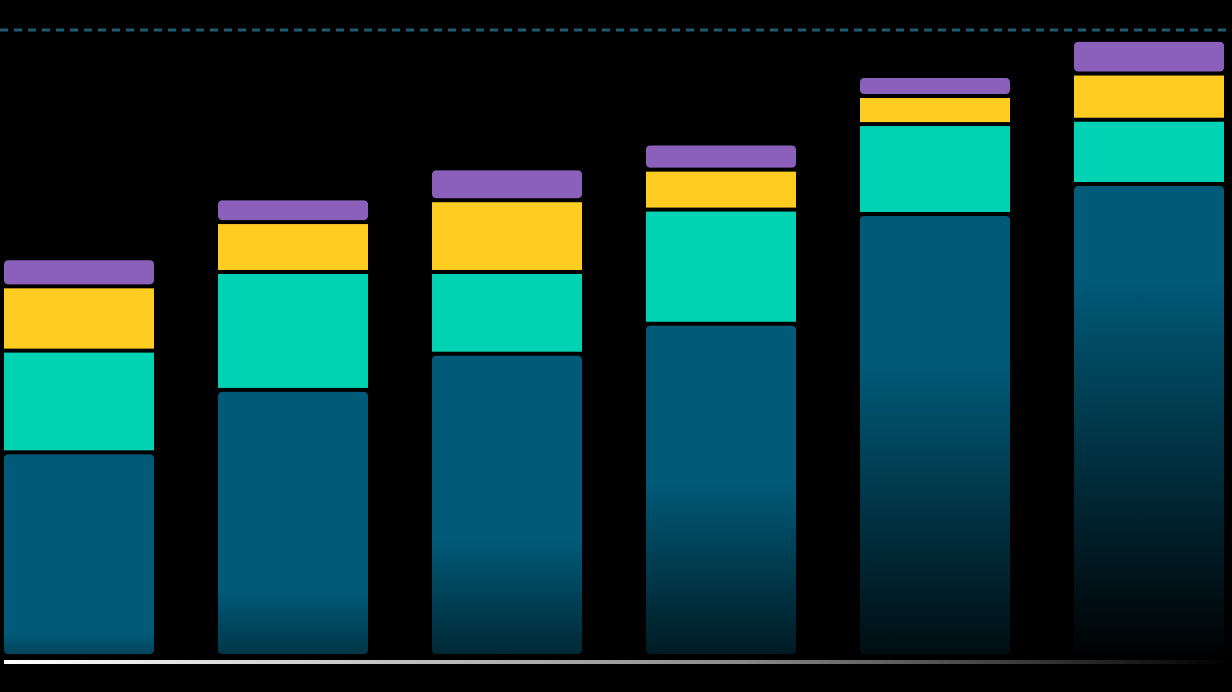 The height and width of the screenshot is (692, 1232). Describe the element at coordinates (616, 662) in the screenshot. I see `baseline` at that location.